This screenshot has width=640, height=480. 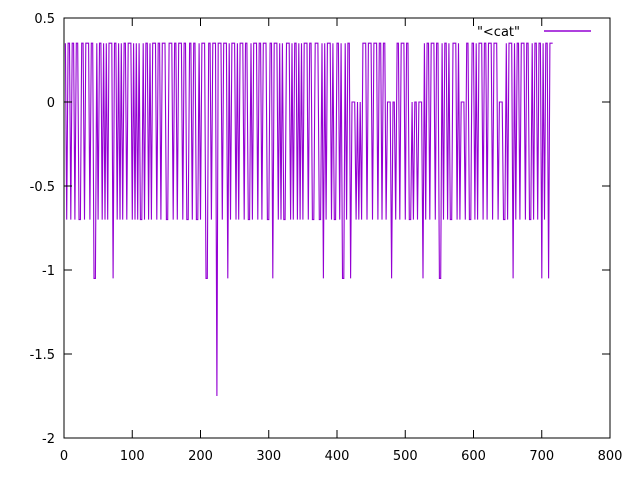 What do you see at coordinates (405, 456) in the screenshot?
I see `x-tick-label: 500` at bounding box center [405, 456].